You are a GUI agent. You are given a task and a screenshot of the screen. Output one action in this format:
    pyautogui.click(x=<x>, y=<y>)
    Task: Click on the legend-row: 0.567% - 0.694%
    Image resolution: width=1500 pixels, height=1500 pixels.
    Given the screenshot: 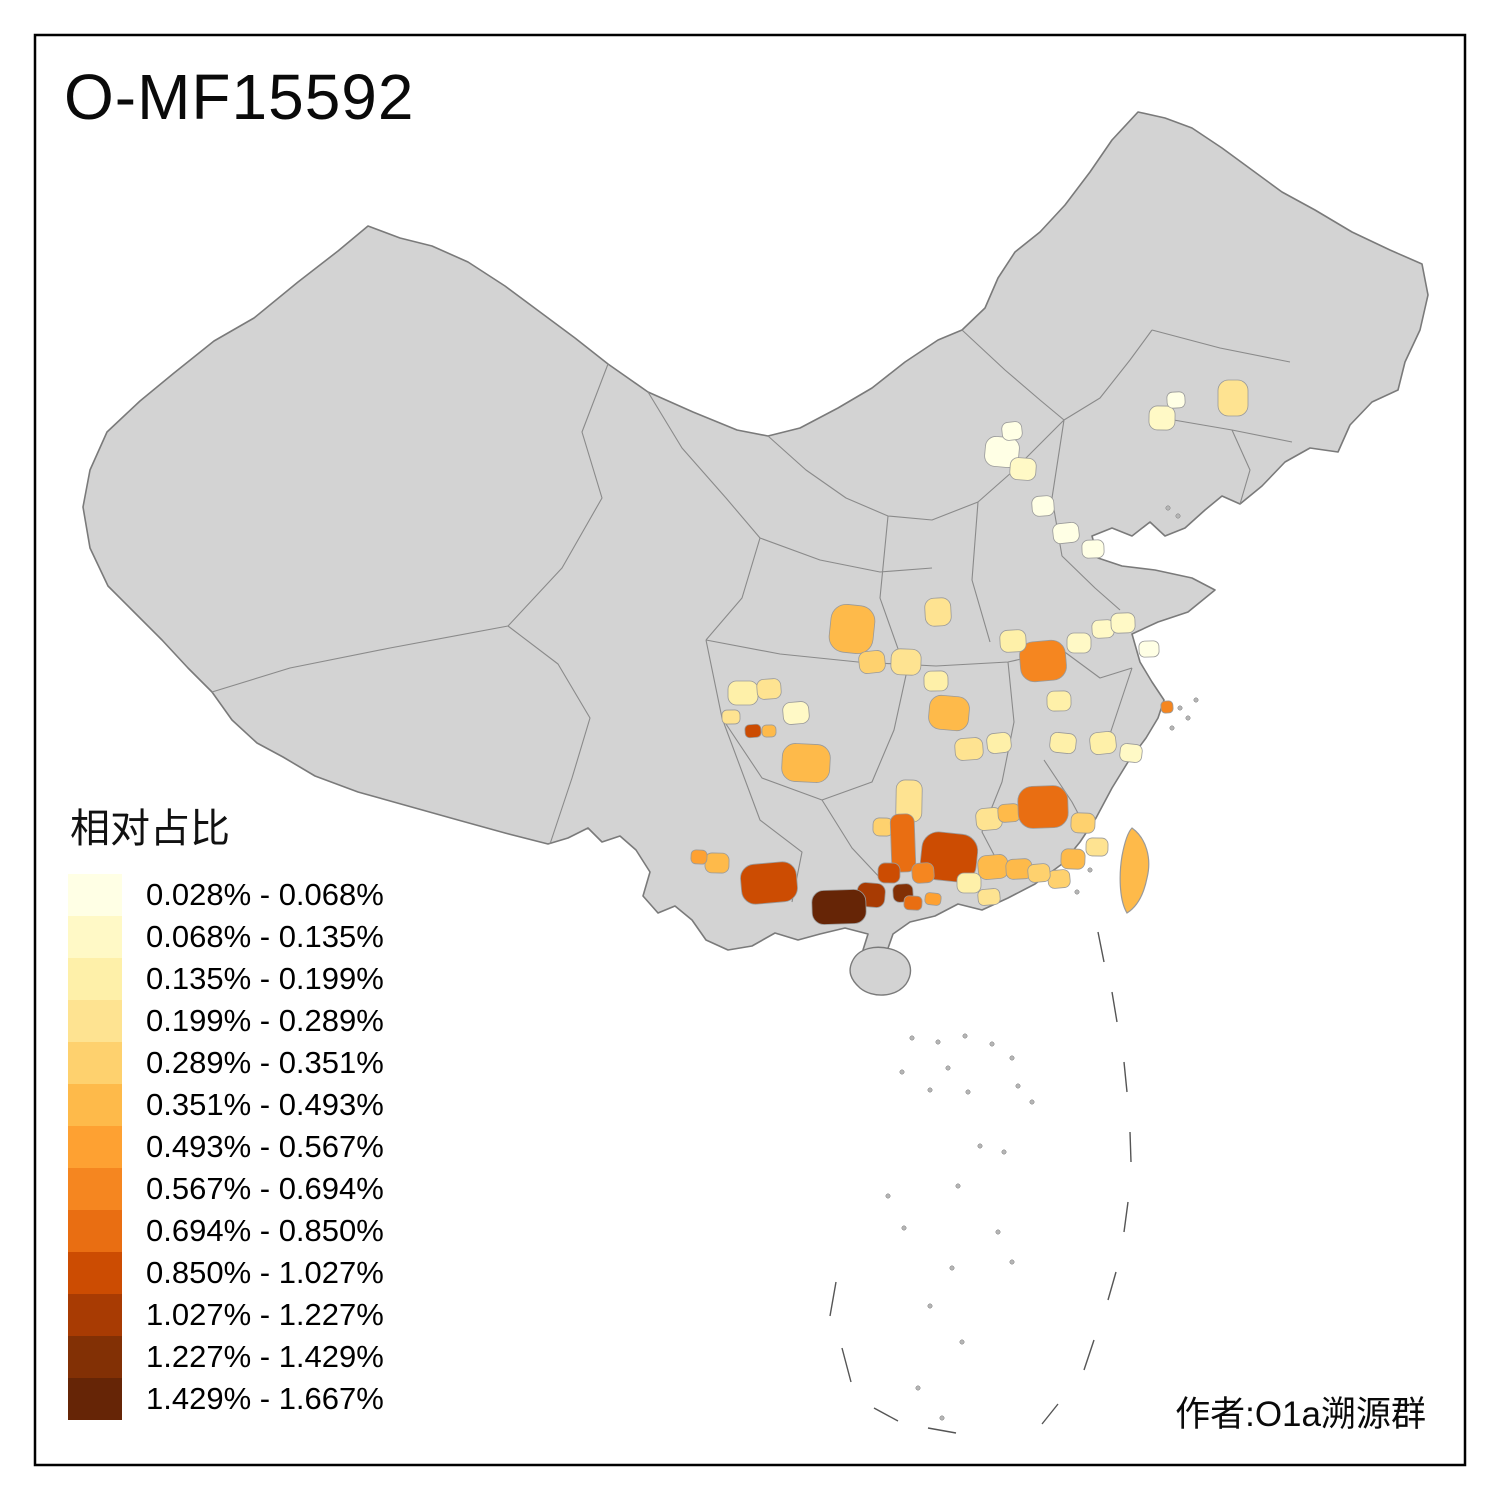 What is the action you would take?
    pyautogui.click(x=226, y=1189)
    